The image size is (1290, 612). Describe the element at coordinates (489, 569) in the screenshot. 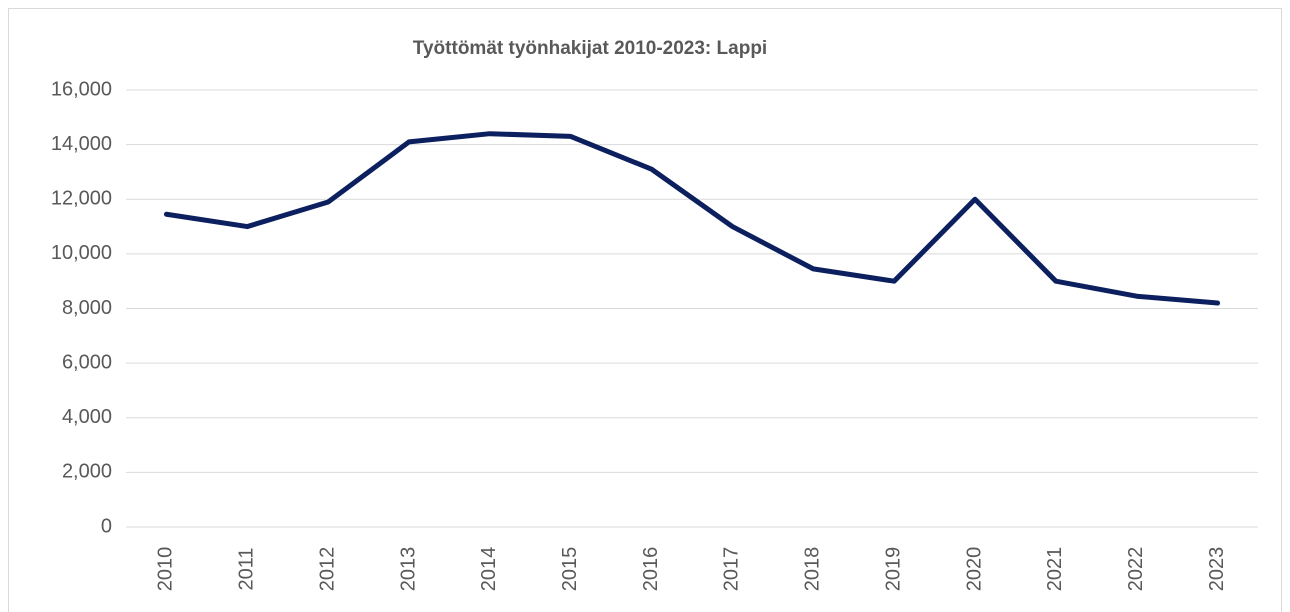

I see `x-tick-label: 2014` at that location.